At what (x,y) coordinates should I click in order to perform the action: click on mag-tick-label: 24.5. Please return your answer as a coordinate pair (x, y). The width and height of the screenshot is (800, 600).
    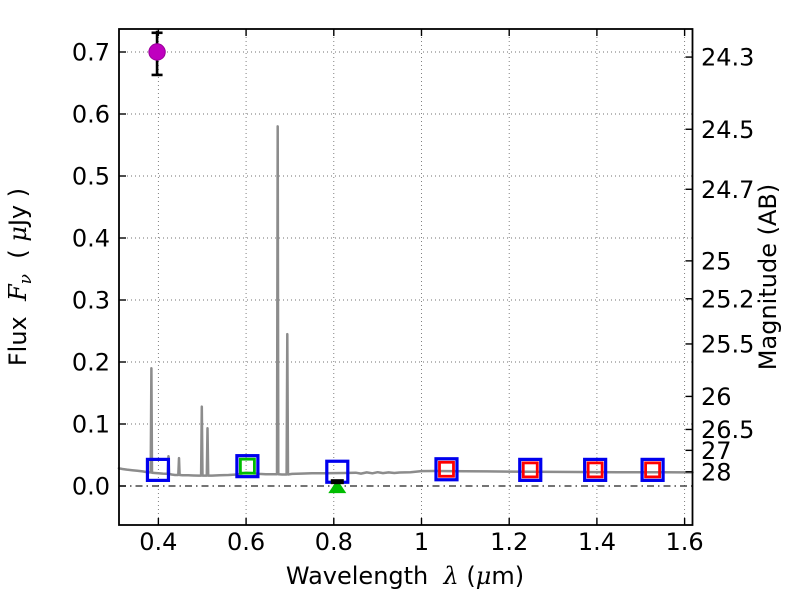
    Looking at the image, I should click on (727, 130).